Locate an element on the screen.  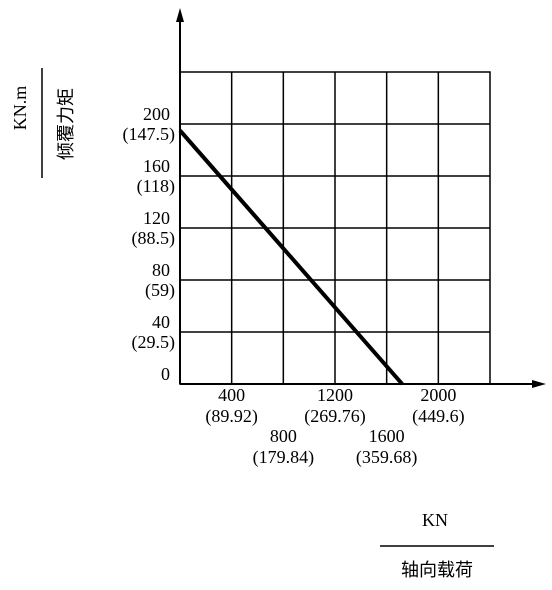
y-axis-unit: KN.m is located at coordinates (20, 108).